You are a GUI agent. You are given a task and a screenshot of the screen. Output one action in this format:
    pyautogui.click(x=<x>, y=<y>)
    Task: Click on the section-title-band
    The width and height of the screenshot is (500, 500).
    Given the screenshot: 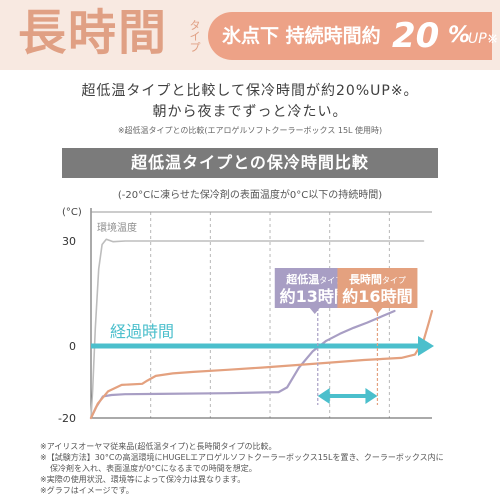 What is the action you would take?
    pyautogui.click(x=250, y=163)
    